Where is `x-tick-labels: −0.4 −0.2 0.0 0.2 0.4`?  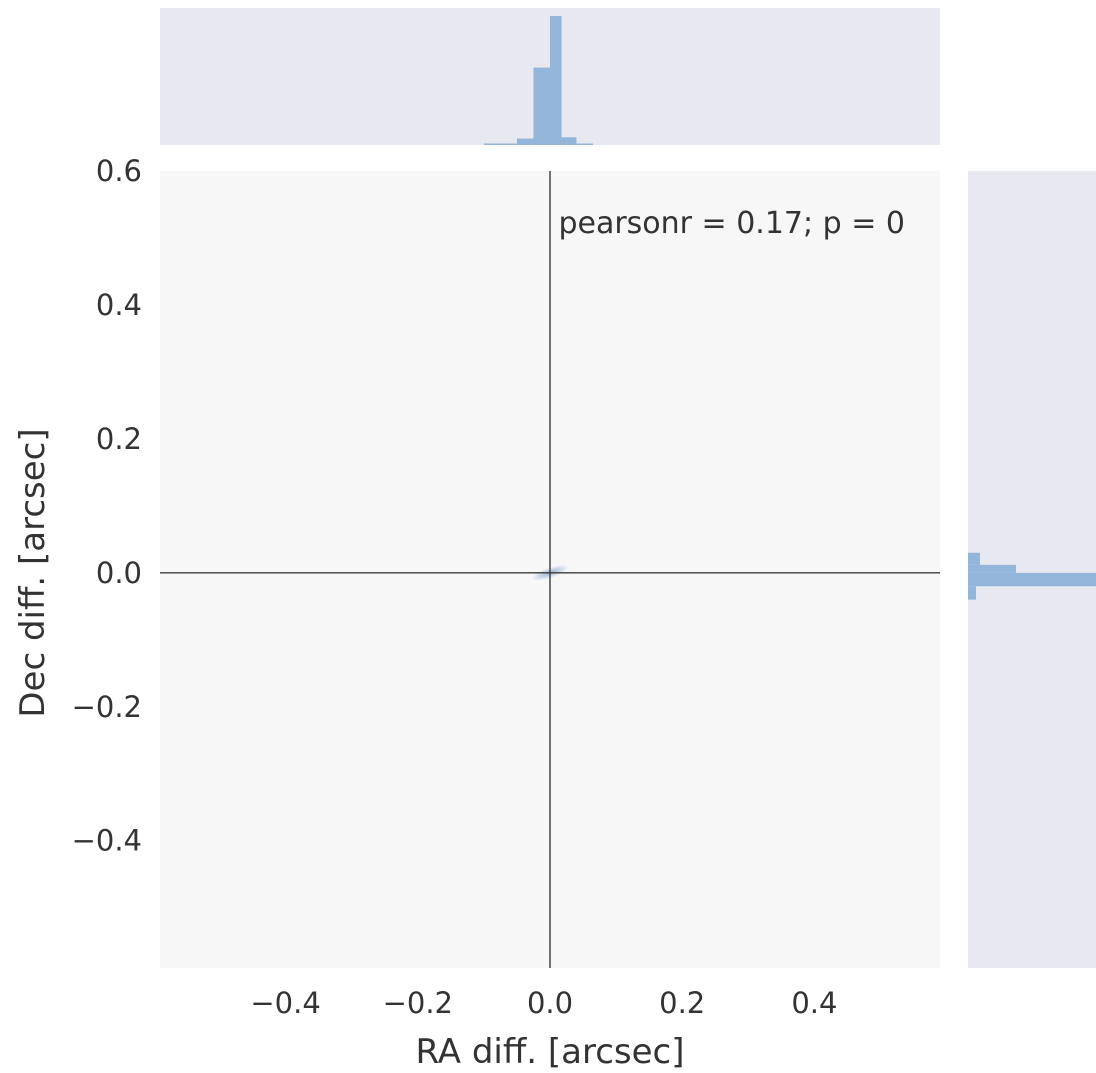 x-tick-labels: −0.4 −0.2 0.0 0.2 0.4 is located at coordinates (543, 1003).